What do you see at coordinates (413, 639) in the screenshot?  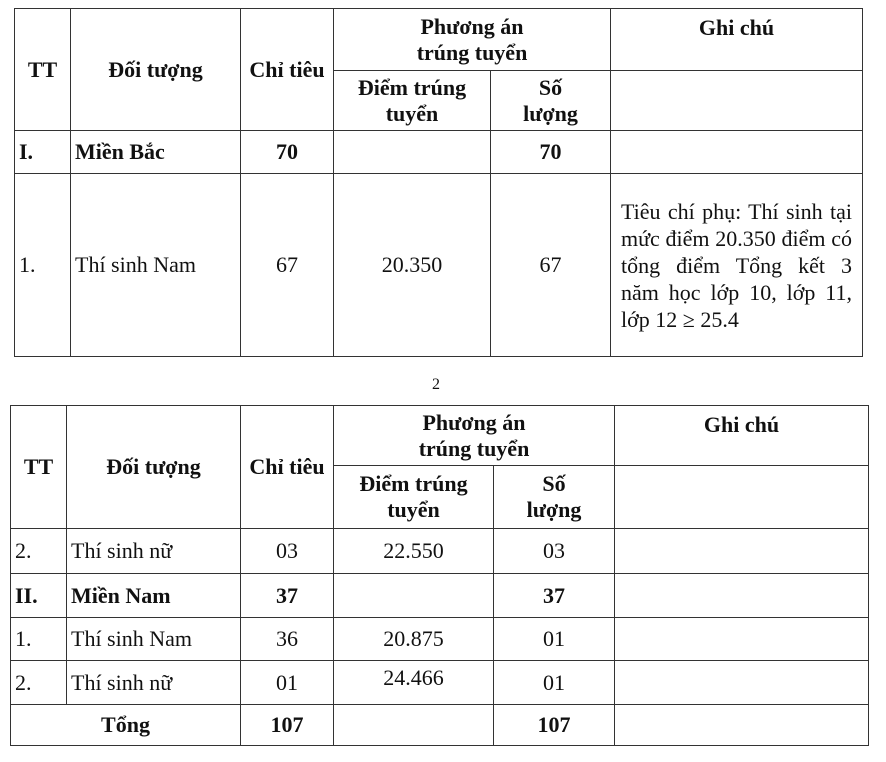 I see `cell-diem: 20.875` at bounding box center [413, 639].